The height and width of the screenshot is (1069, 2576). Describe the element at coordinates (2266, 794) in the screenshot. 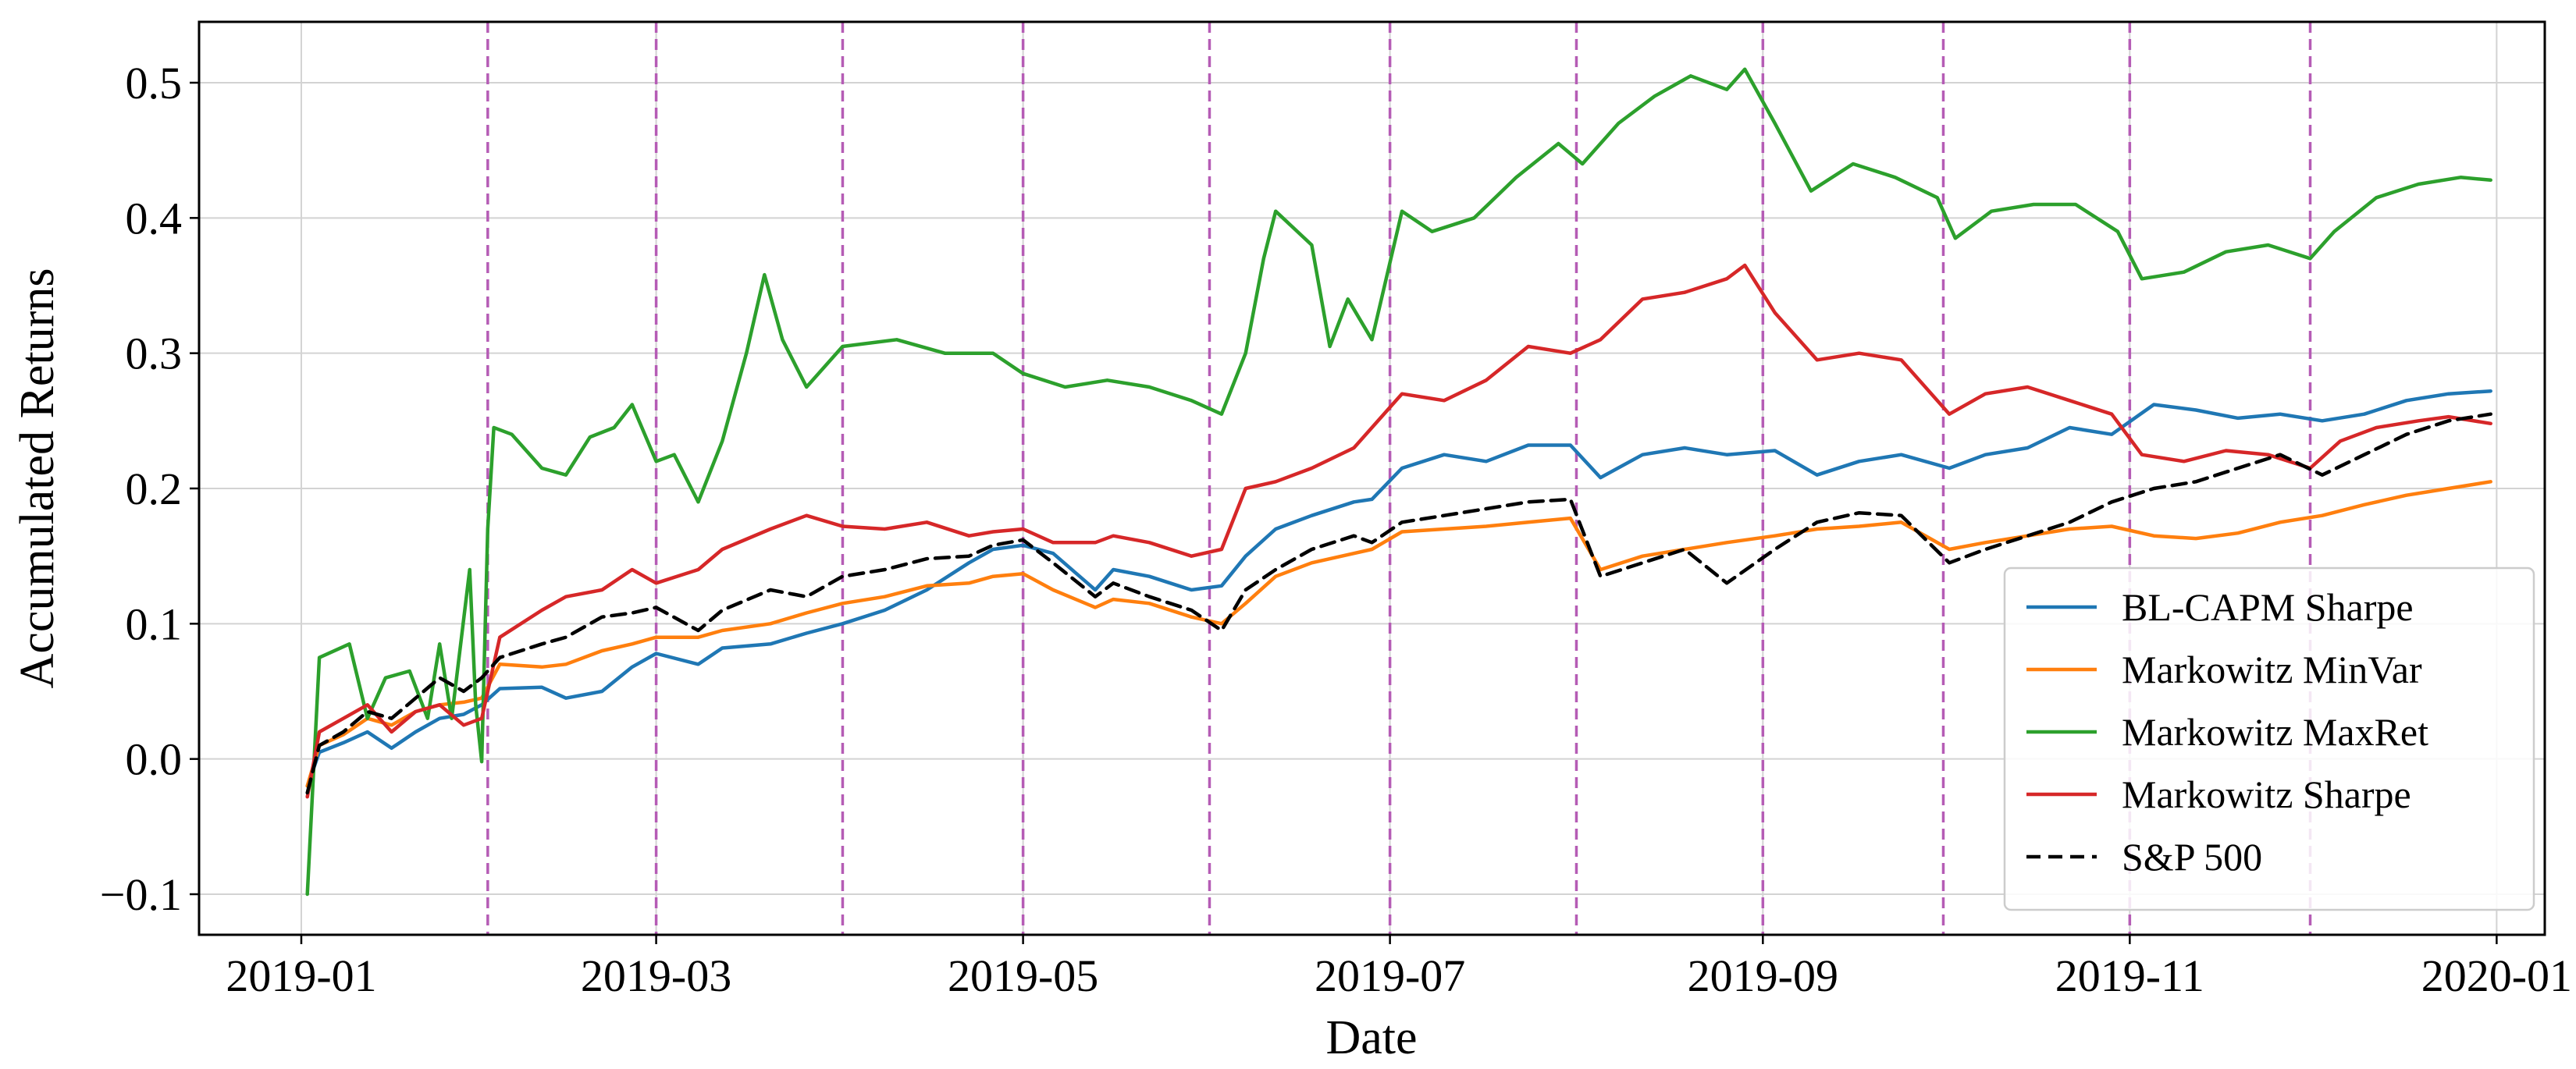

I see `legend-label: Markowitz Sharpe` at that location.